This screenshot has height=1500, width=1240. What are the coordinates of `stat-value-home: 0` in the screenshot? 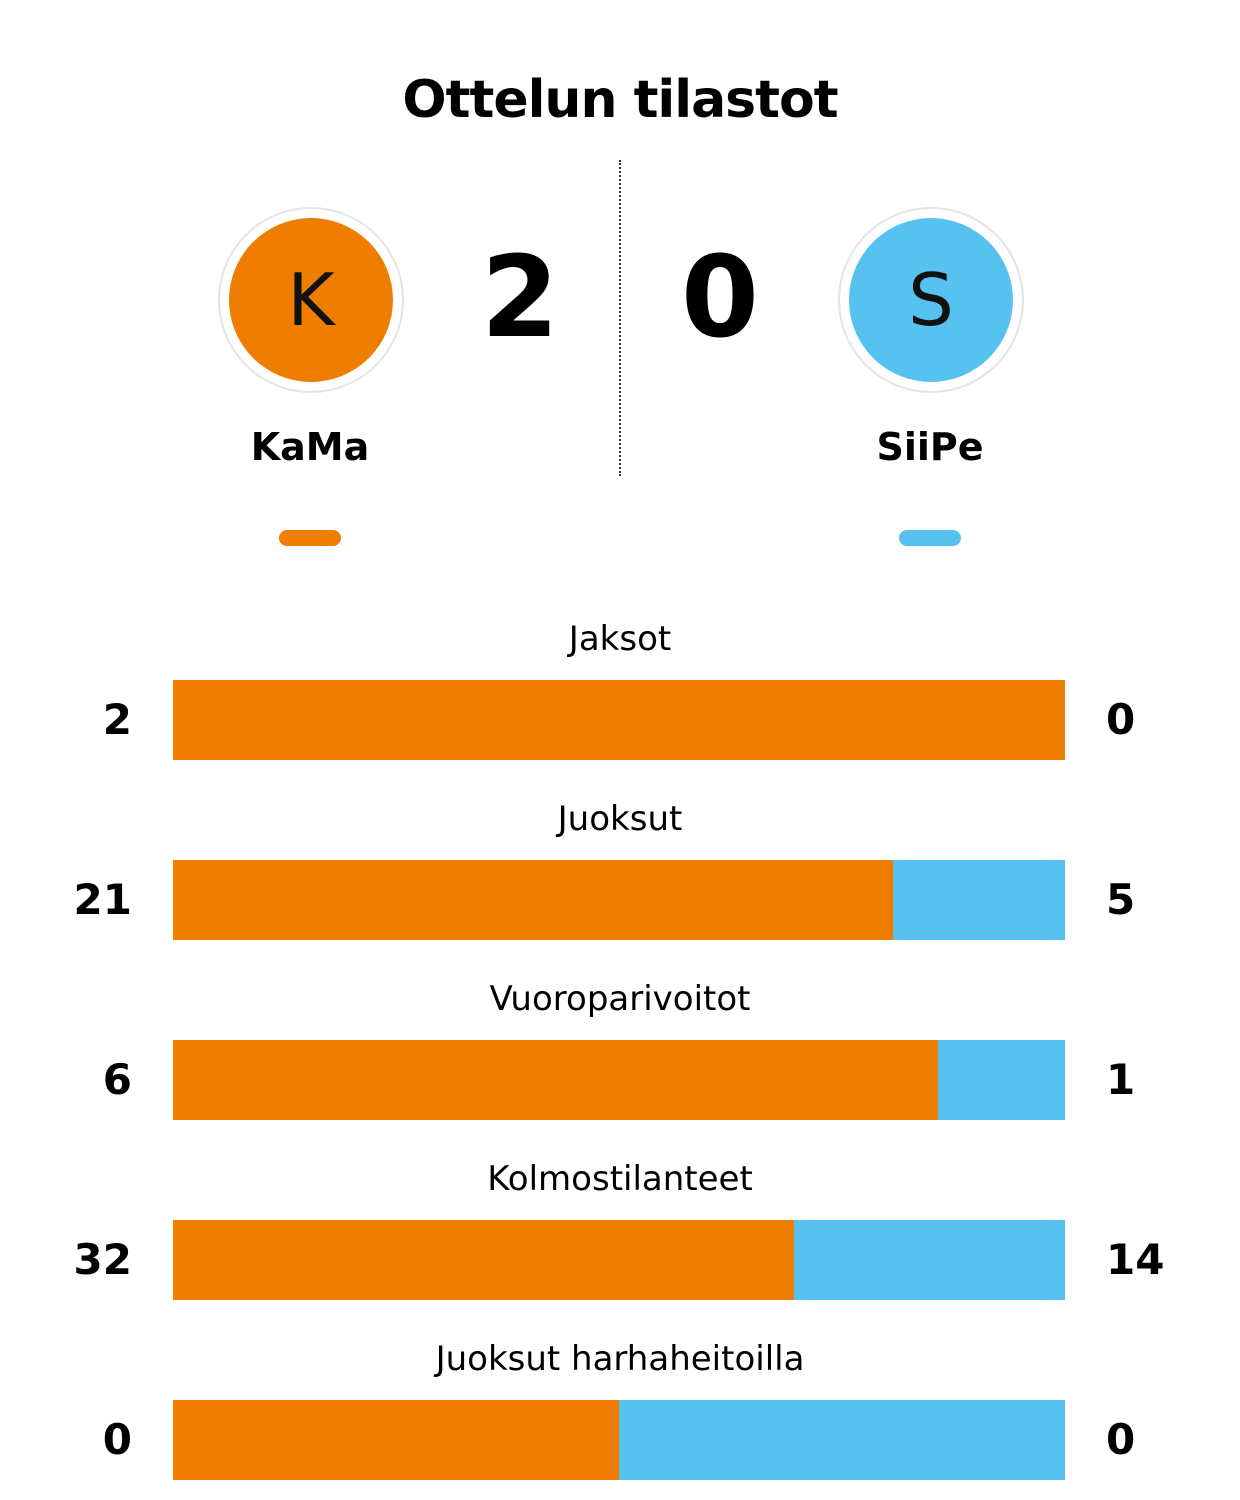 It's located at (117, 1439).